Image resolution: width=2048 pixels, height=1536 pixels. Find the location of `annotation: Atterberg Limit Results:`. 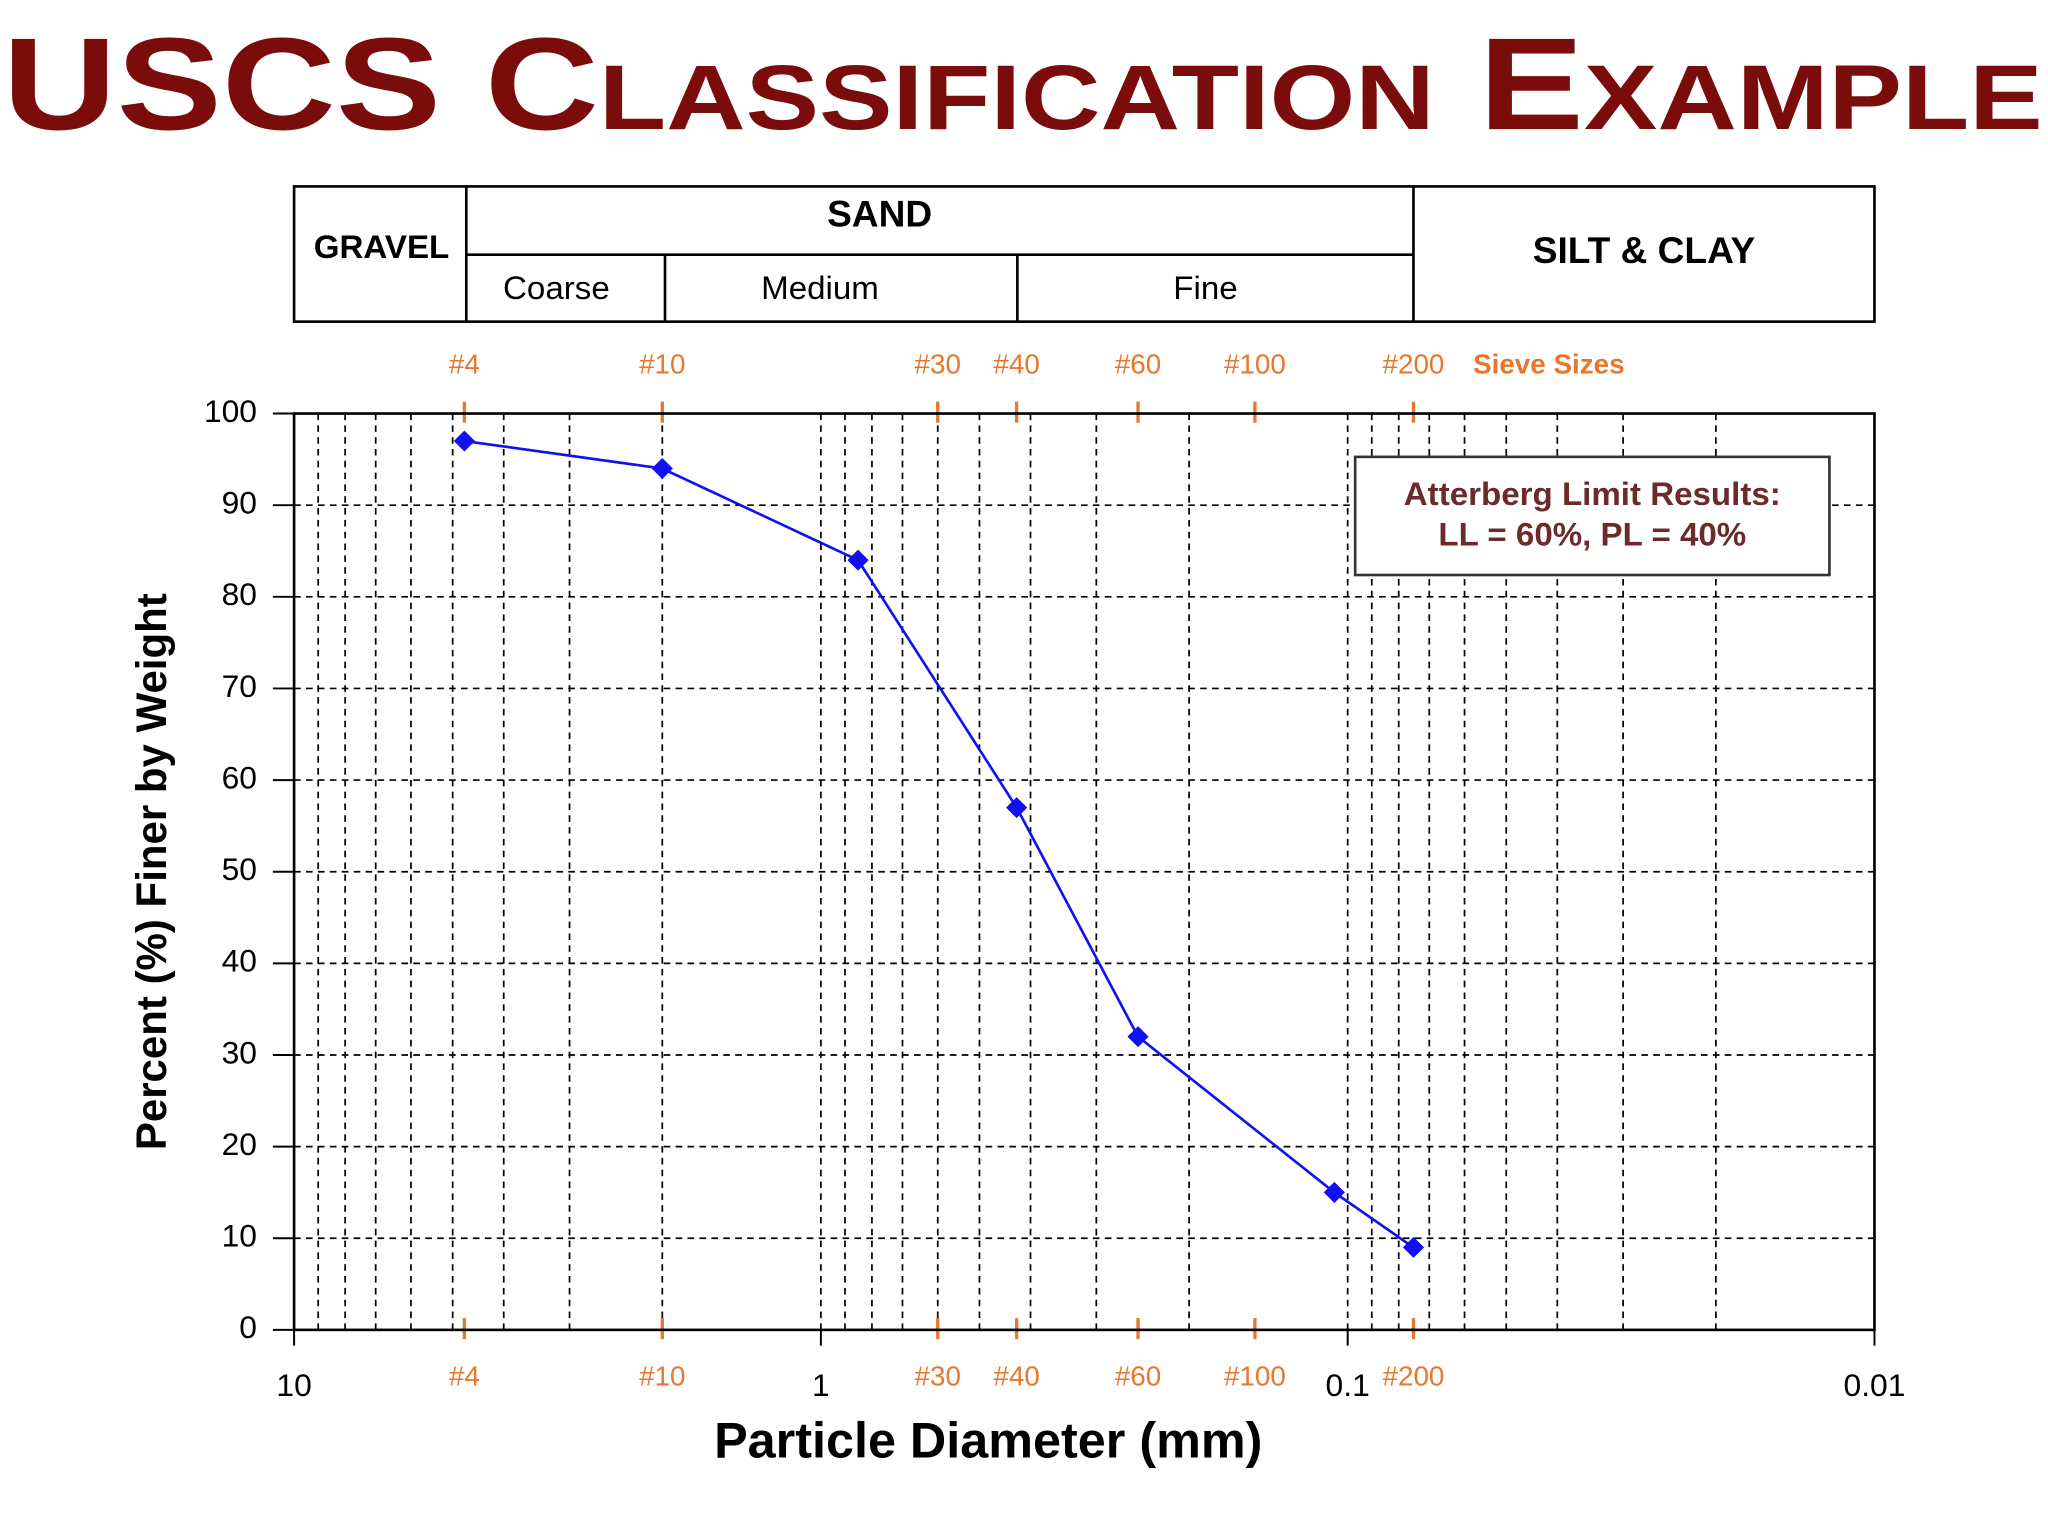

annotation: Atterberg Limit Results: is located at coordinates (1592, 493).